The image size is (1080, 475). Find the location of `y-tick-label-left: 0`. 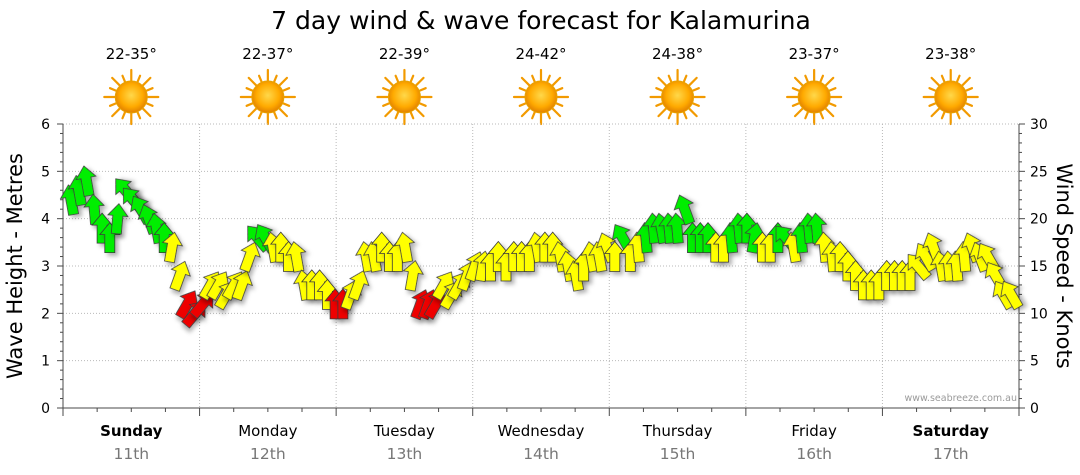

y-tick-label-left: 0 is located at coordinates (45, 409).